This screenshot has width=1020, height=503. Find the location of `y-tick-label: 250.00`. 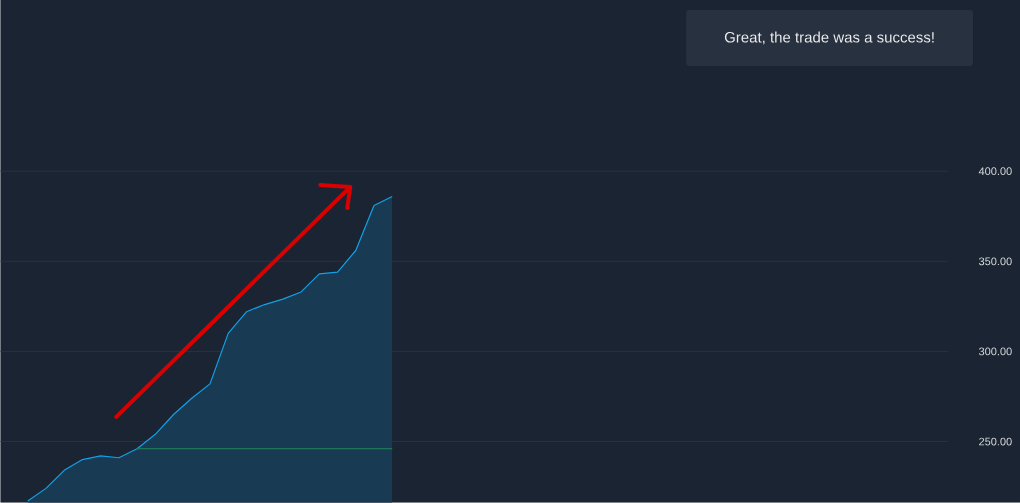

y-tick-label: 250.00 is located at coordinates (995, 441).